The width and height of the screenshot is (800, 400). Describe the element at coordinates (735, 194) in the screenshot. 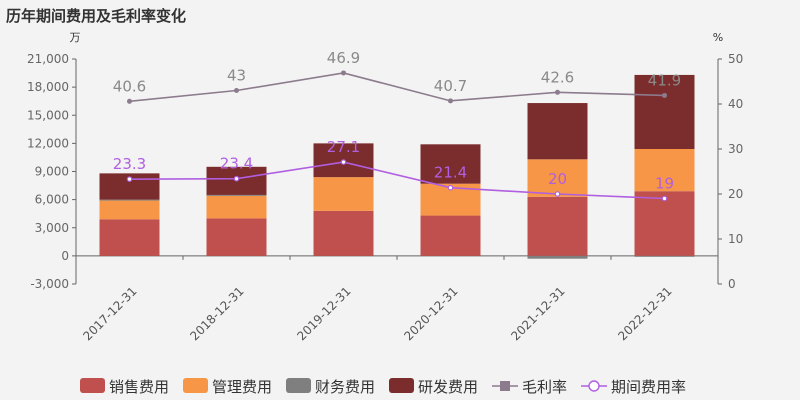

I see `right-tick-label: 20` at that location.